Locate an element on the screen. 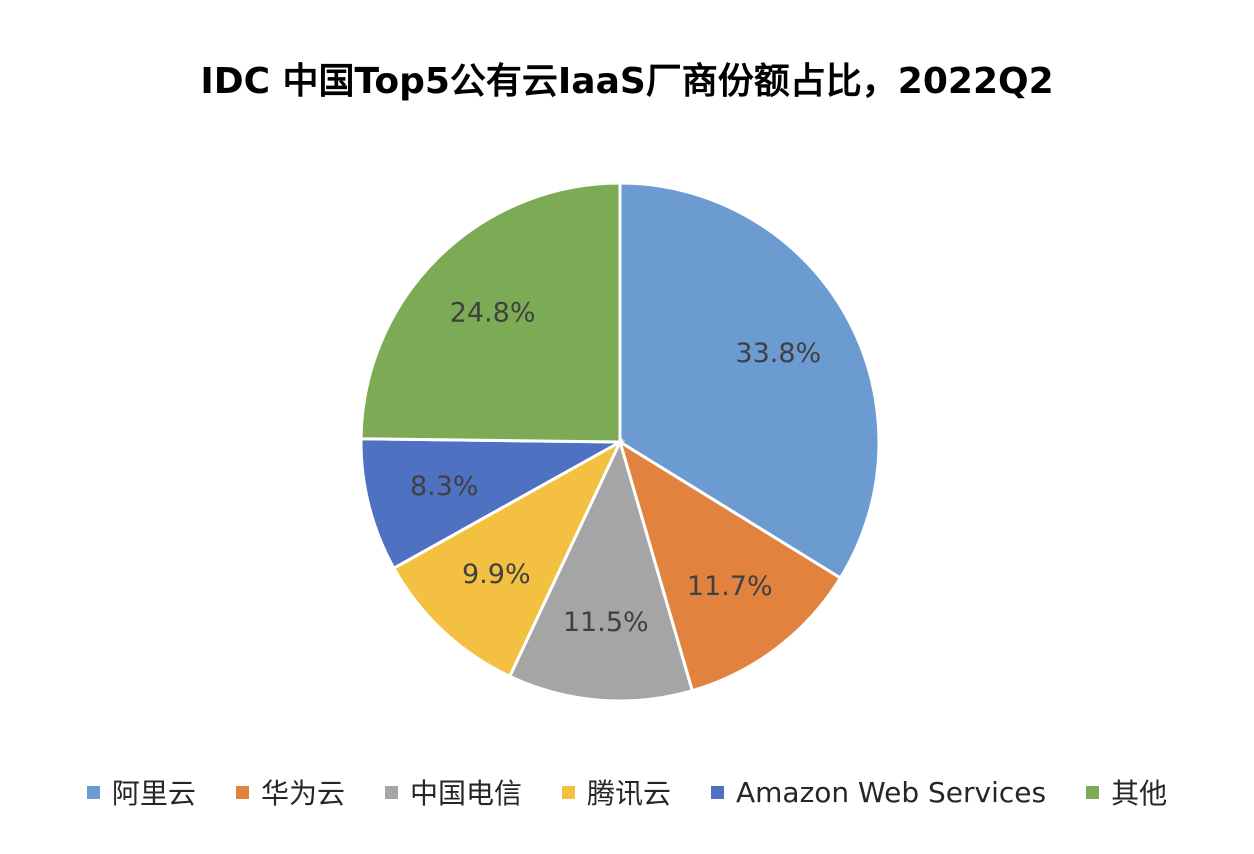 The height and width of the screenshot is (854, 1254). legend-label-1: 华为云 is located at coordinates (302, 793).